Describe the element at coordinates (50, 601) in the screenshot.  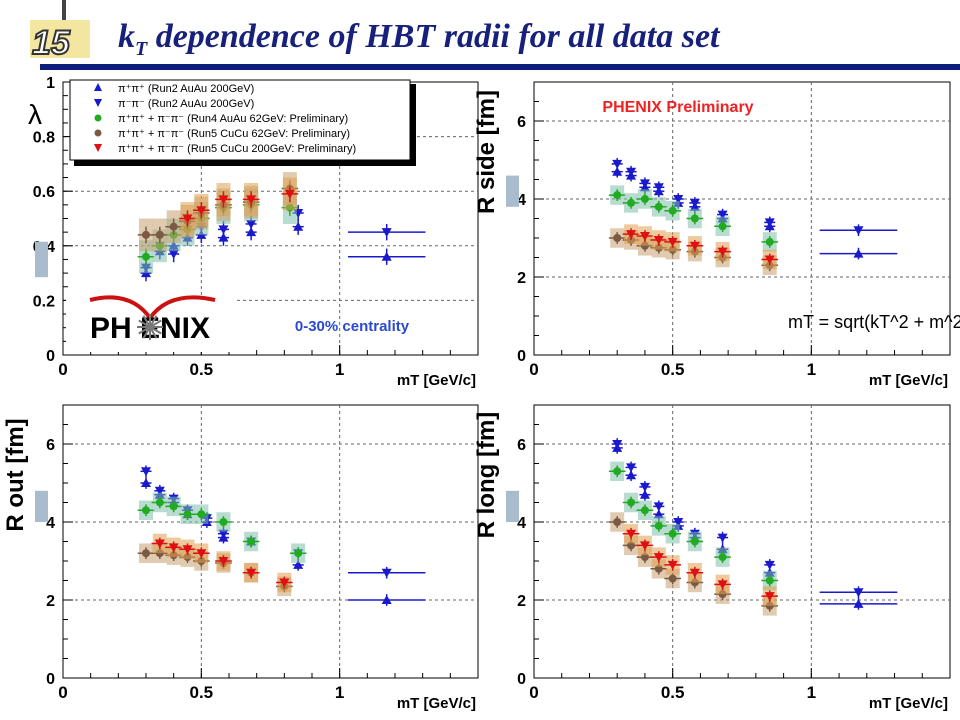
I see `y-tick-label: 2` at that location.